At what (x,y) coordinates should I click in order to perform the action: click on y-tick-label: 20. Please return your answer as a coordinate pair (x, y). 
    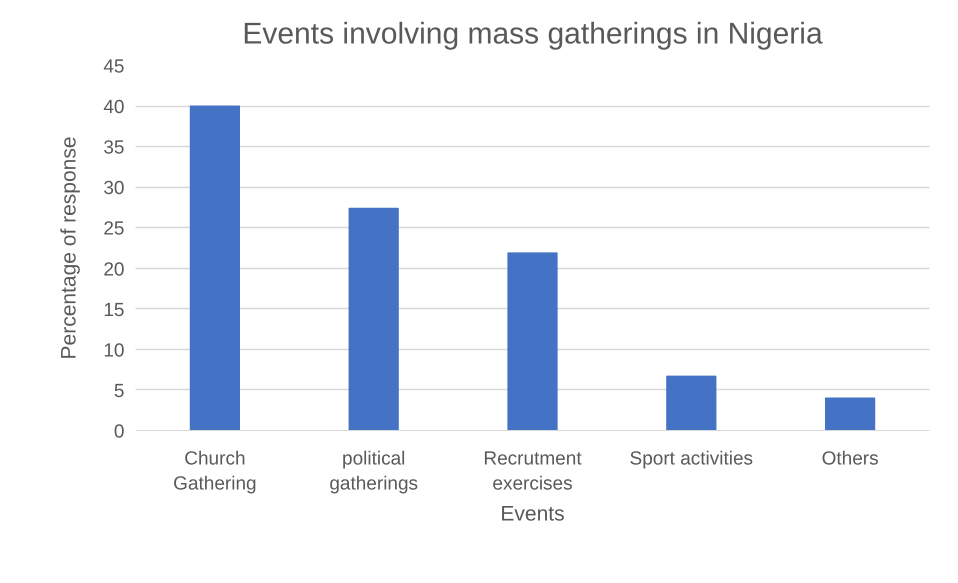
    Looking at the image, I should click on (114, 269).